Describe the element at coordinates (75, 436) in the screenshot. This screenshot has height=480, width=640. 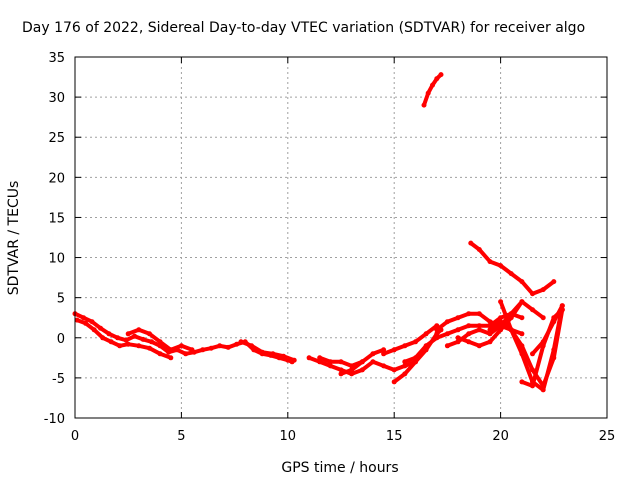
I see `x-tick-label: 0` at that location.